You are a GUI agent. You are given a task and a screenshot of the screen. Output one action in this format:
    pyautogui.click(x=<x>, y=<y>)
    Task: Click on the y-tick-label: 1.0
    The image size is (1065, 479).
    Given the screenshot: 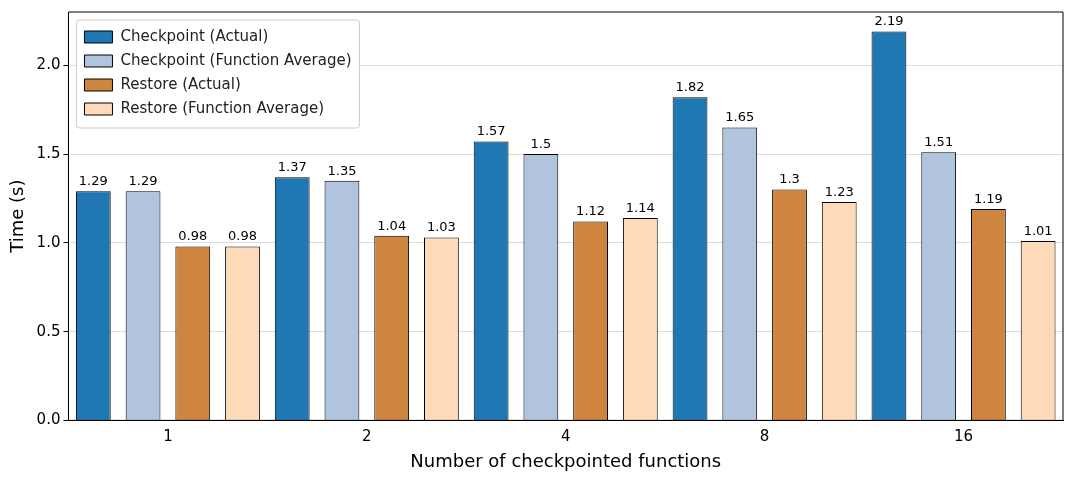 What is the action you would take?
    pyautogui.click(x=48, y=241)
    